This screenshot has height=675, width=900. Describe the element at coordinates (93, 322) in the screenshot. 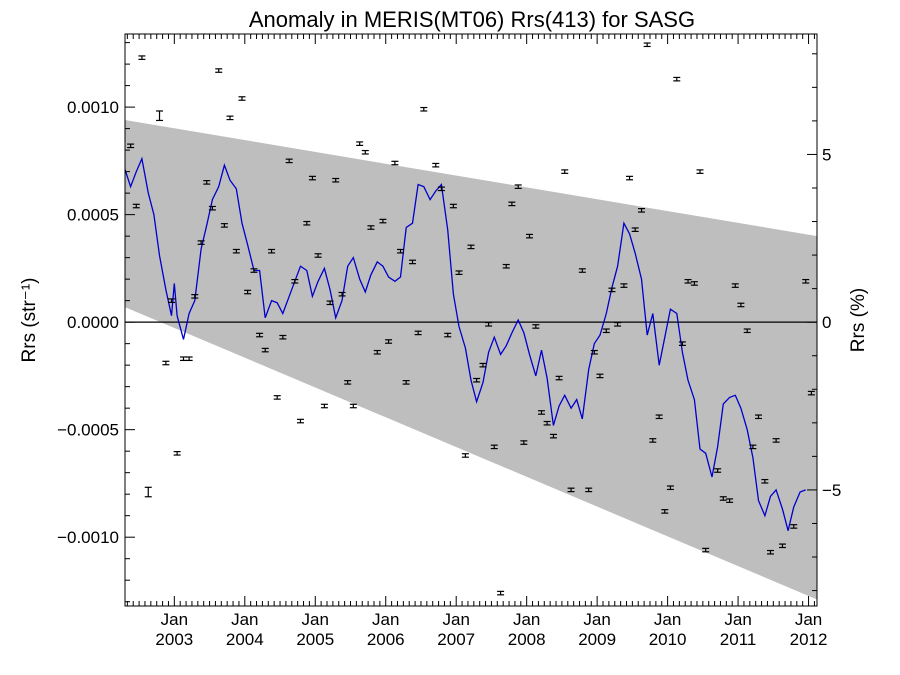

I see `y-tick-label: 0.0000` at that location.